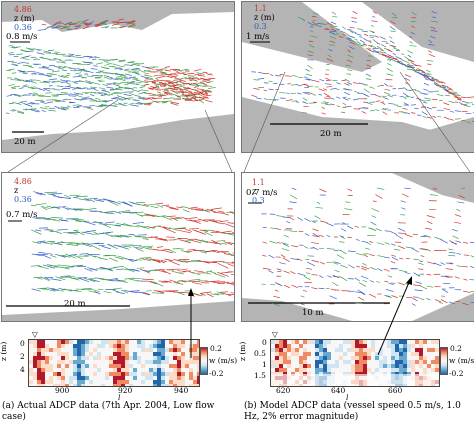 The width and height of the screenshot is (474, 442). What do you see at coordinates (338, 390) in the screenshot?
I see `x-tick: 640` at bounding box center [338, 390].